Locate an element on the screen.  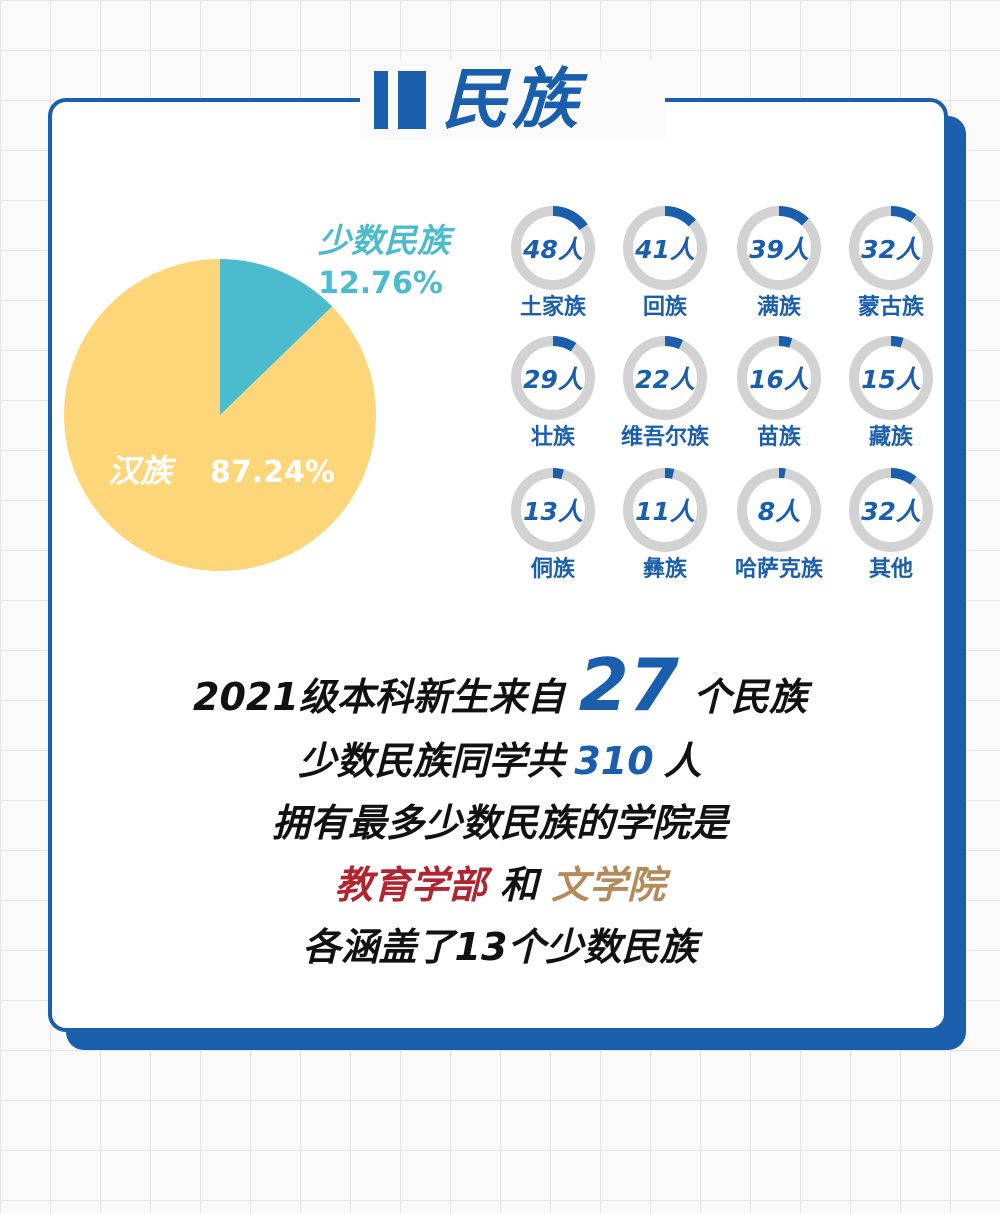
summary-line-1: 2021级本科新生来自 27 个民族 is located at coordinates (500, 685).